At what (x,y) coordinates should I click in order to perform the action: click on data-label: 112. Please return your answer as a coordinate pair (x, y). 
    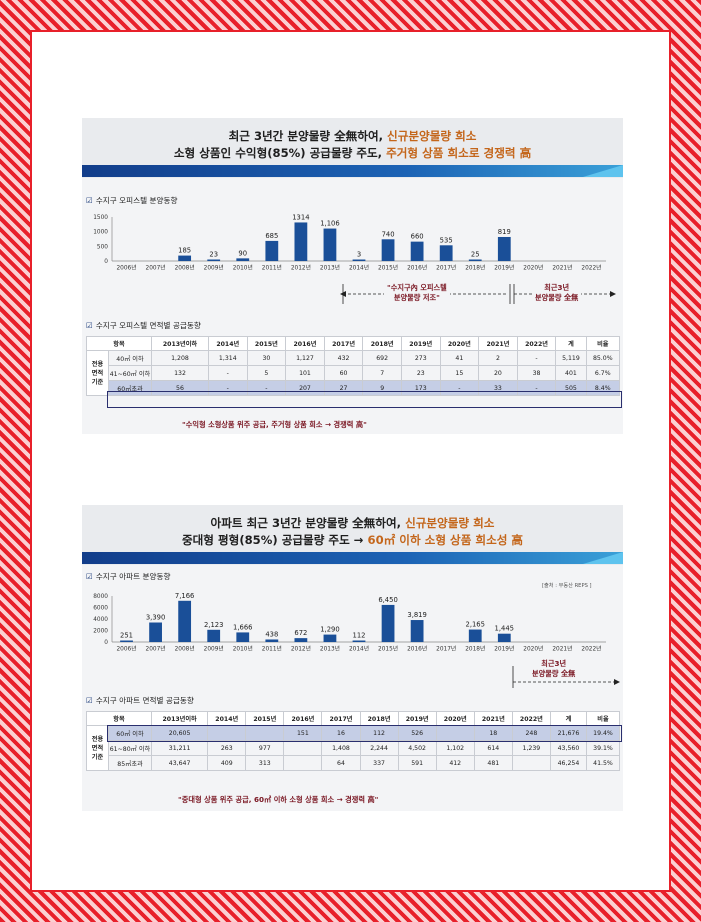
    Looking at the image, I should click on (359, 636).